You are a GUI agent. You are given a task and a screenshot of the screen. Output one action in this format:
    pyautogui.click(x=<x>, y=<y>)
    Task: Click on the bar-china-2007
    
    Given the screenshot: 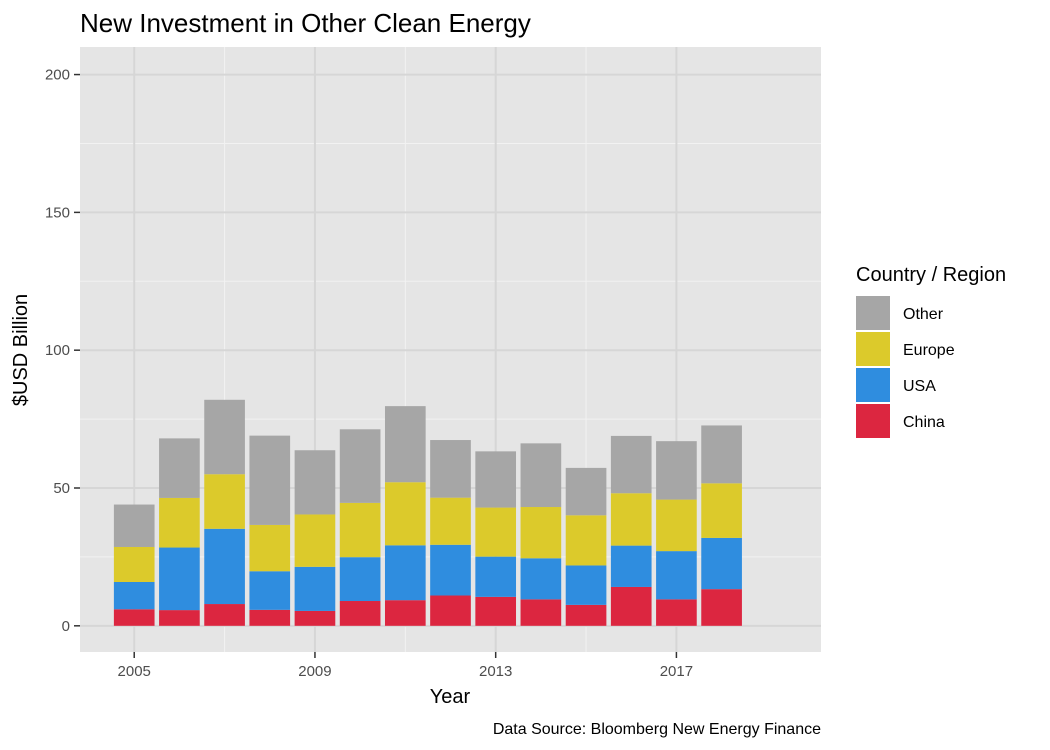 What is the action you would take?
    pyautogui.click(x=224, y=615)
    